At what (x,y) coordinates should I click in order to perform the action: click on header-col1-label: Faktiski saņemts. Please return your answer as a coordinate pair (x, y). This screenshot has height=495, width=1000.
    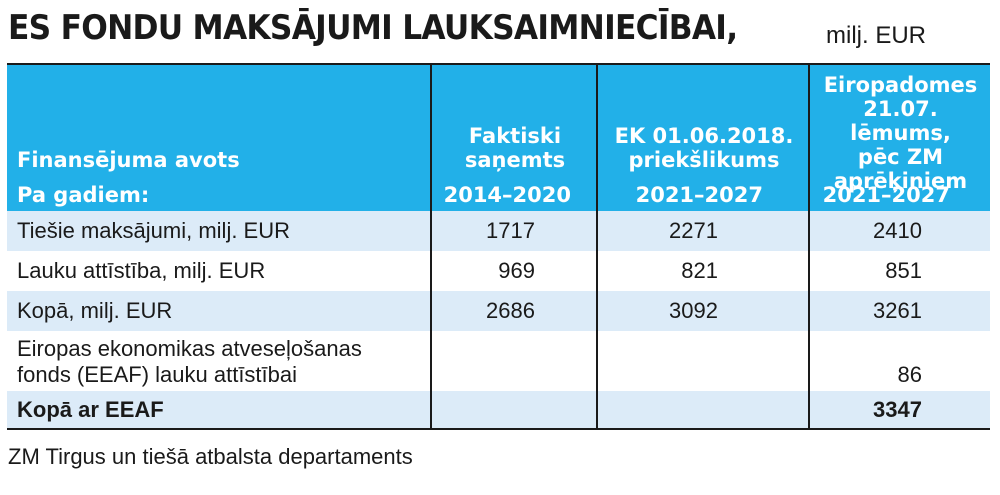
    Looking at the image, I should click on (515, 148).